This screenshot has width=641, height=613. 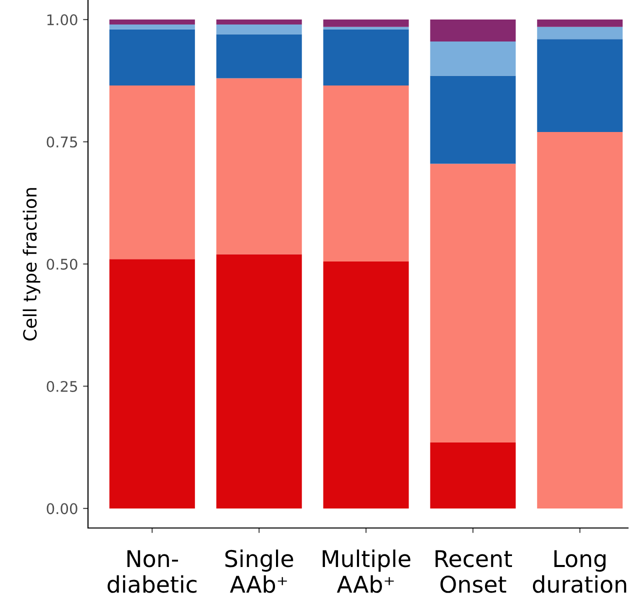 I want to click on y-tick-label: 1.00, so click(x=62, y=20).